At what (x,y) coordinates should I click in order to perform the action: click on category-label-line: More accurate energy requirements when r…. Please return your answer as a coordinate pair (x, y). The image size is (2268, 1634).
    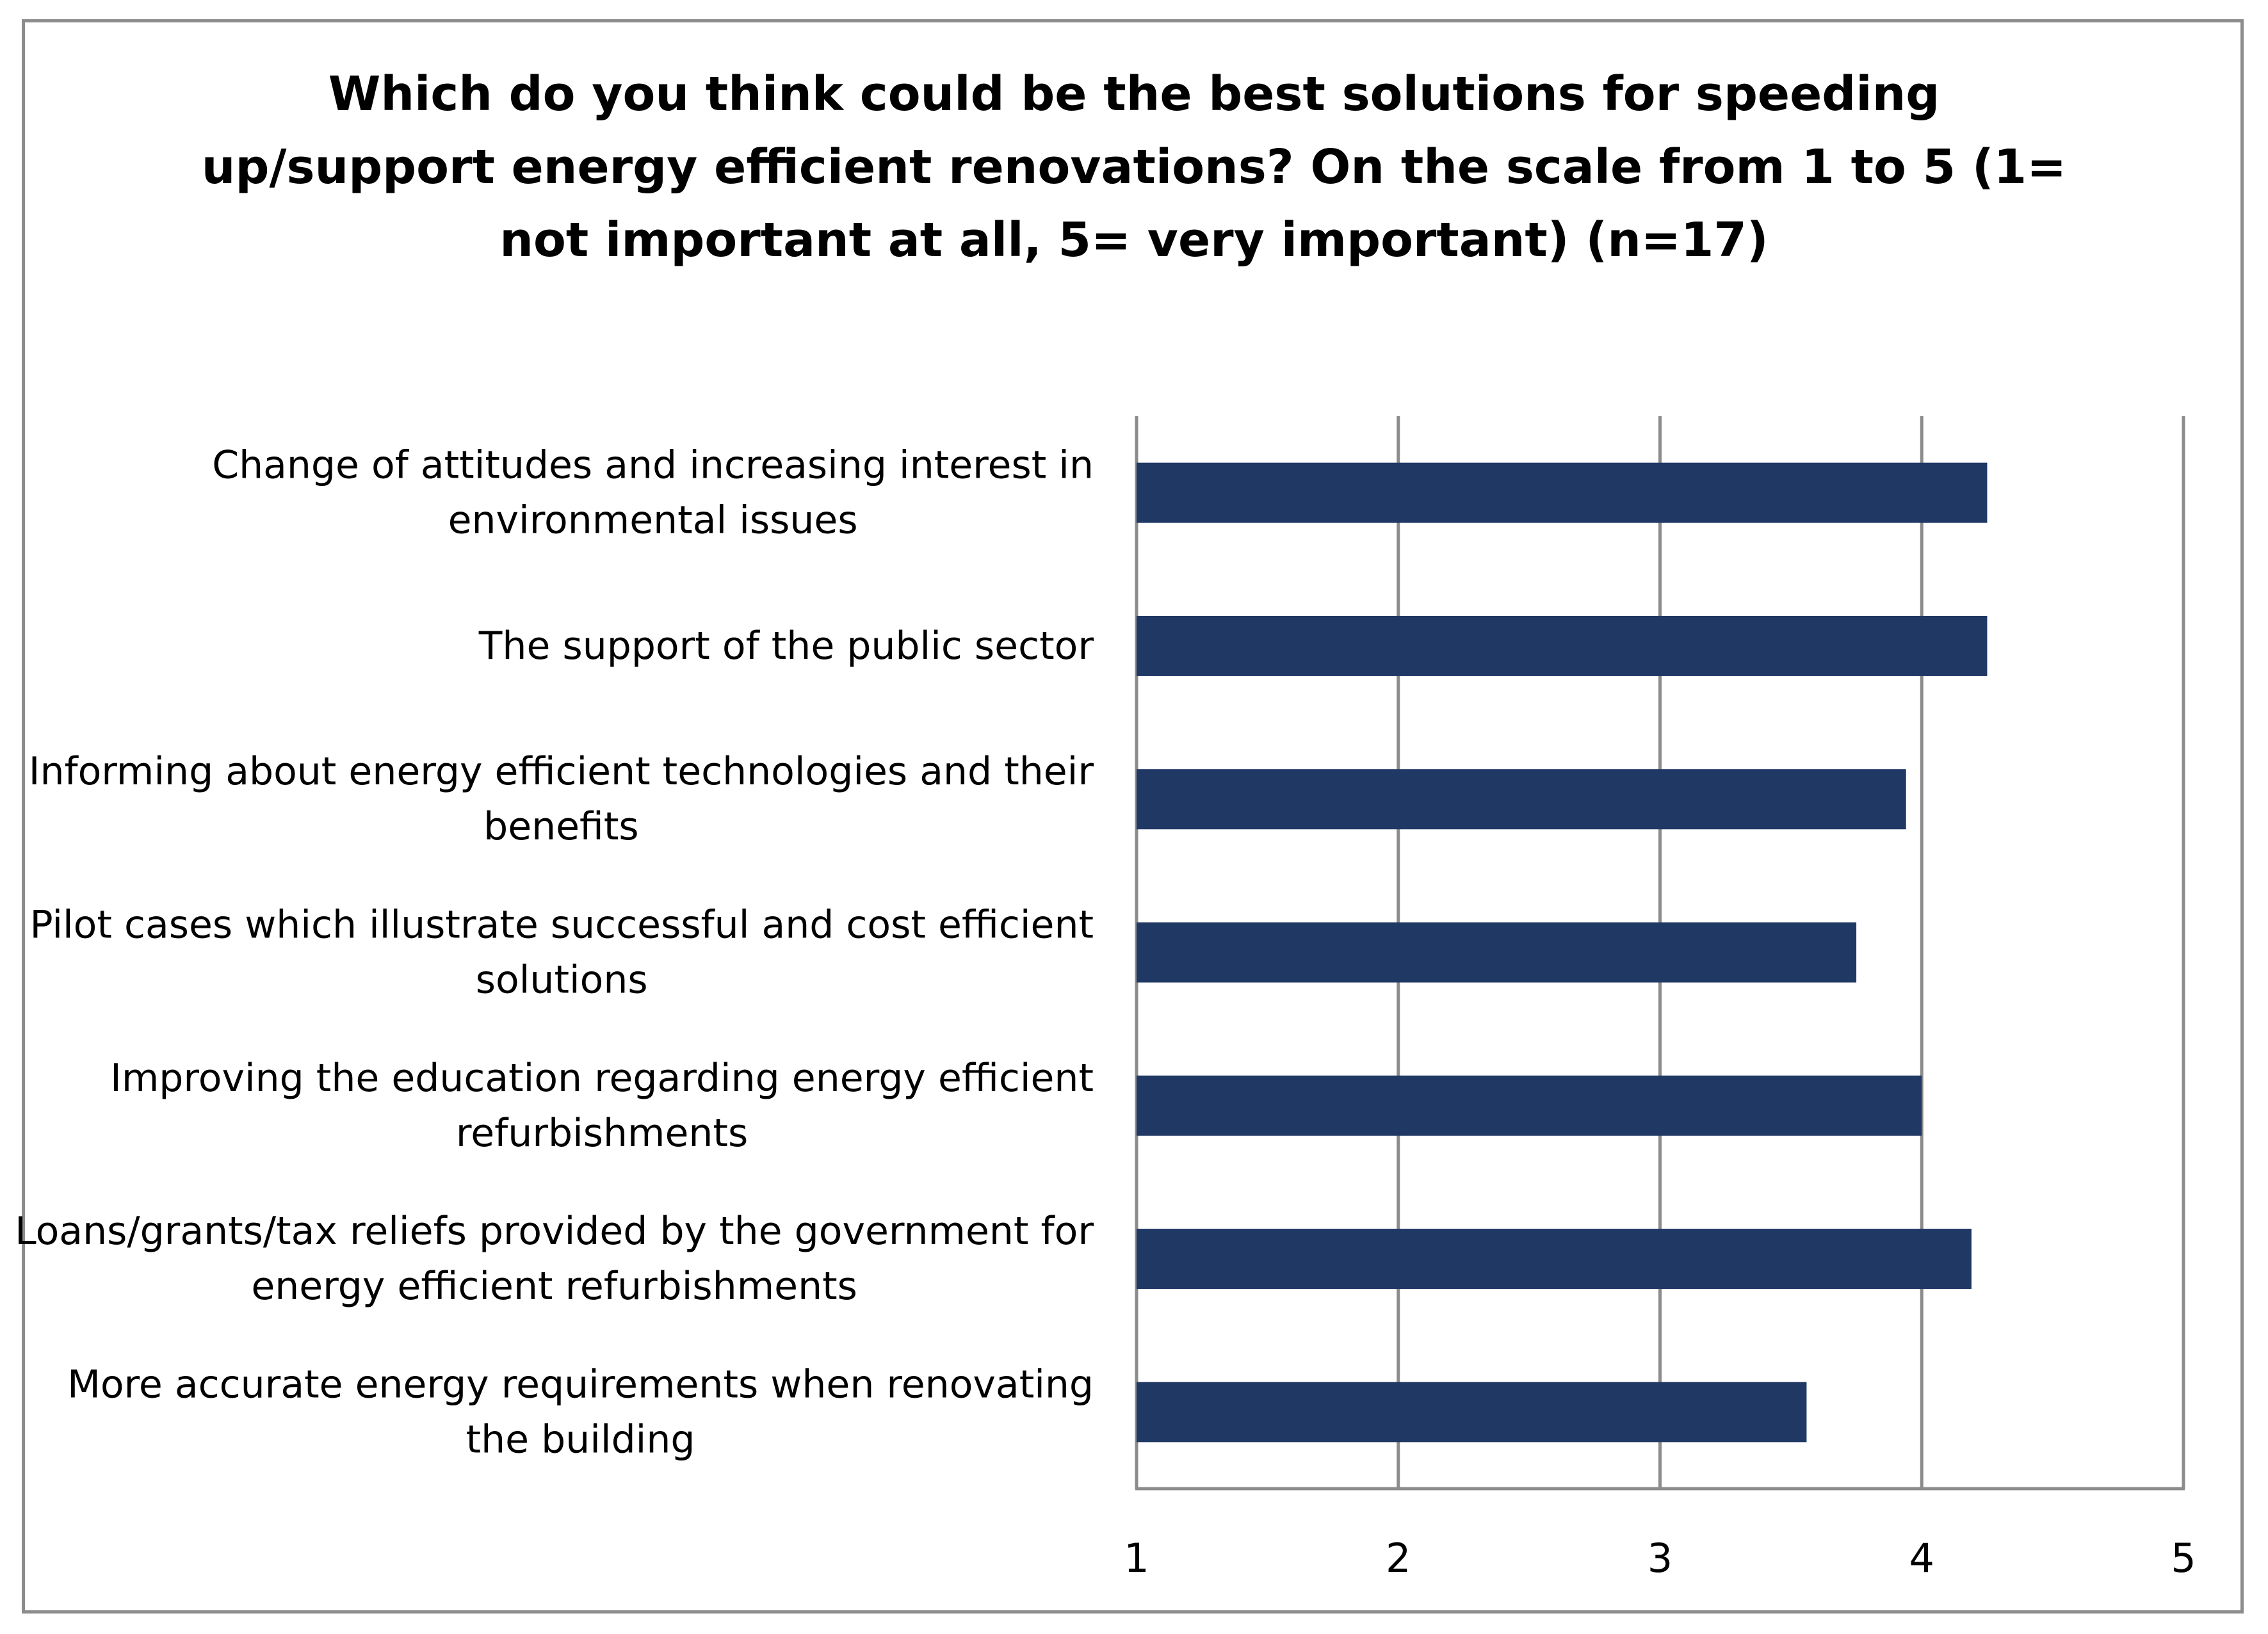
    Looking at the image, I should click on (580, 1385).